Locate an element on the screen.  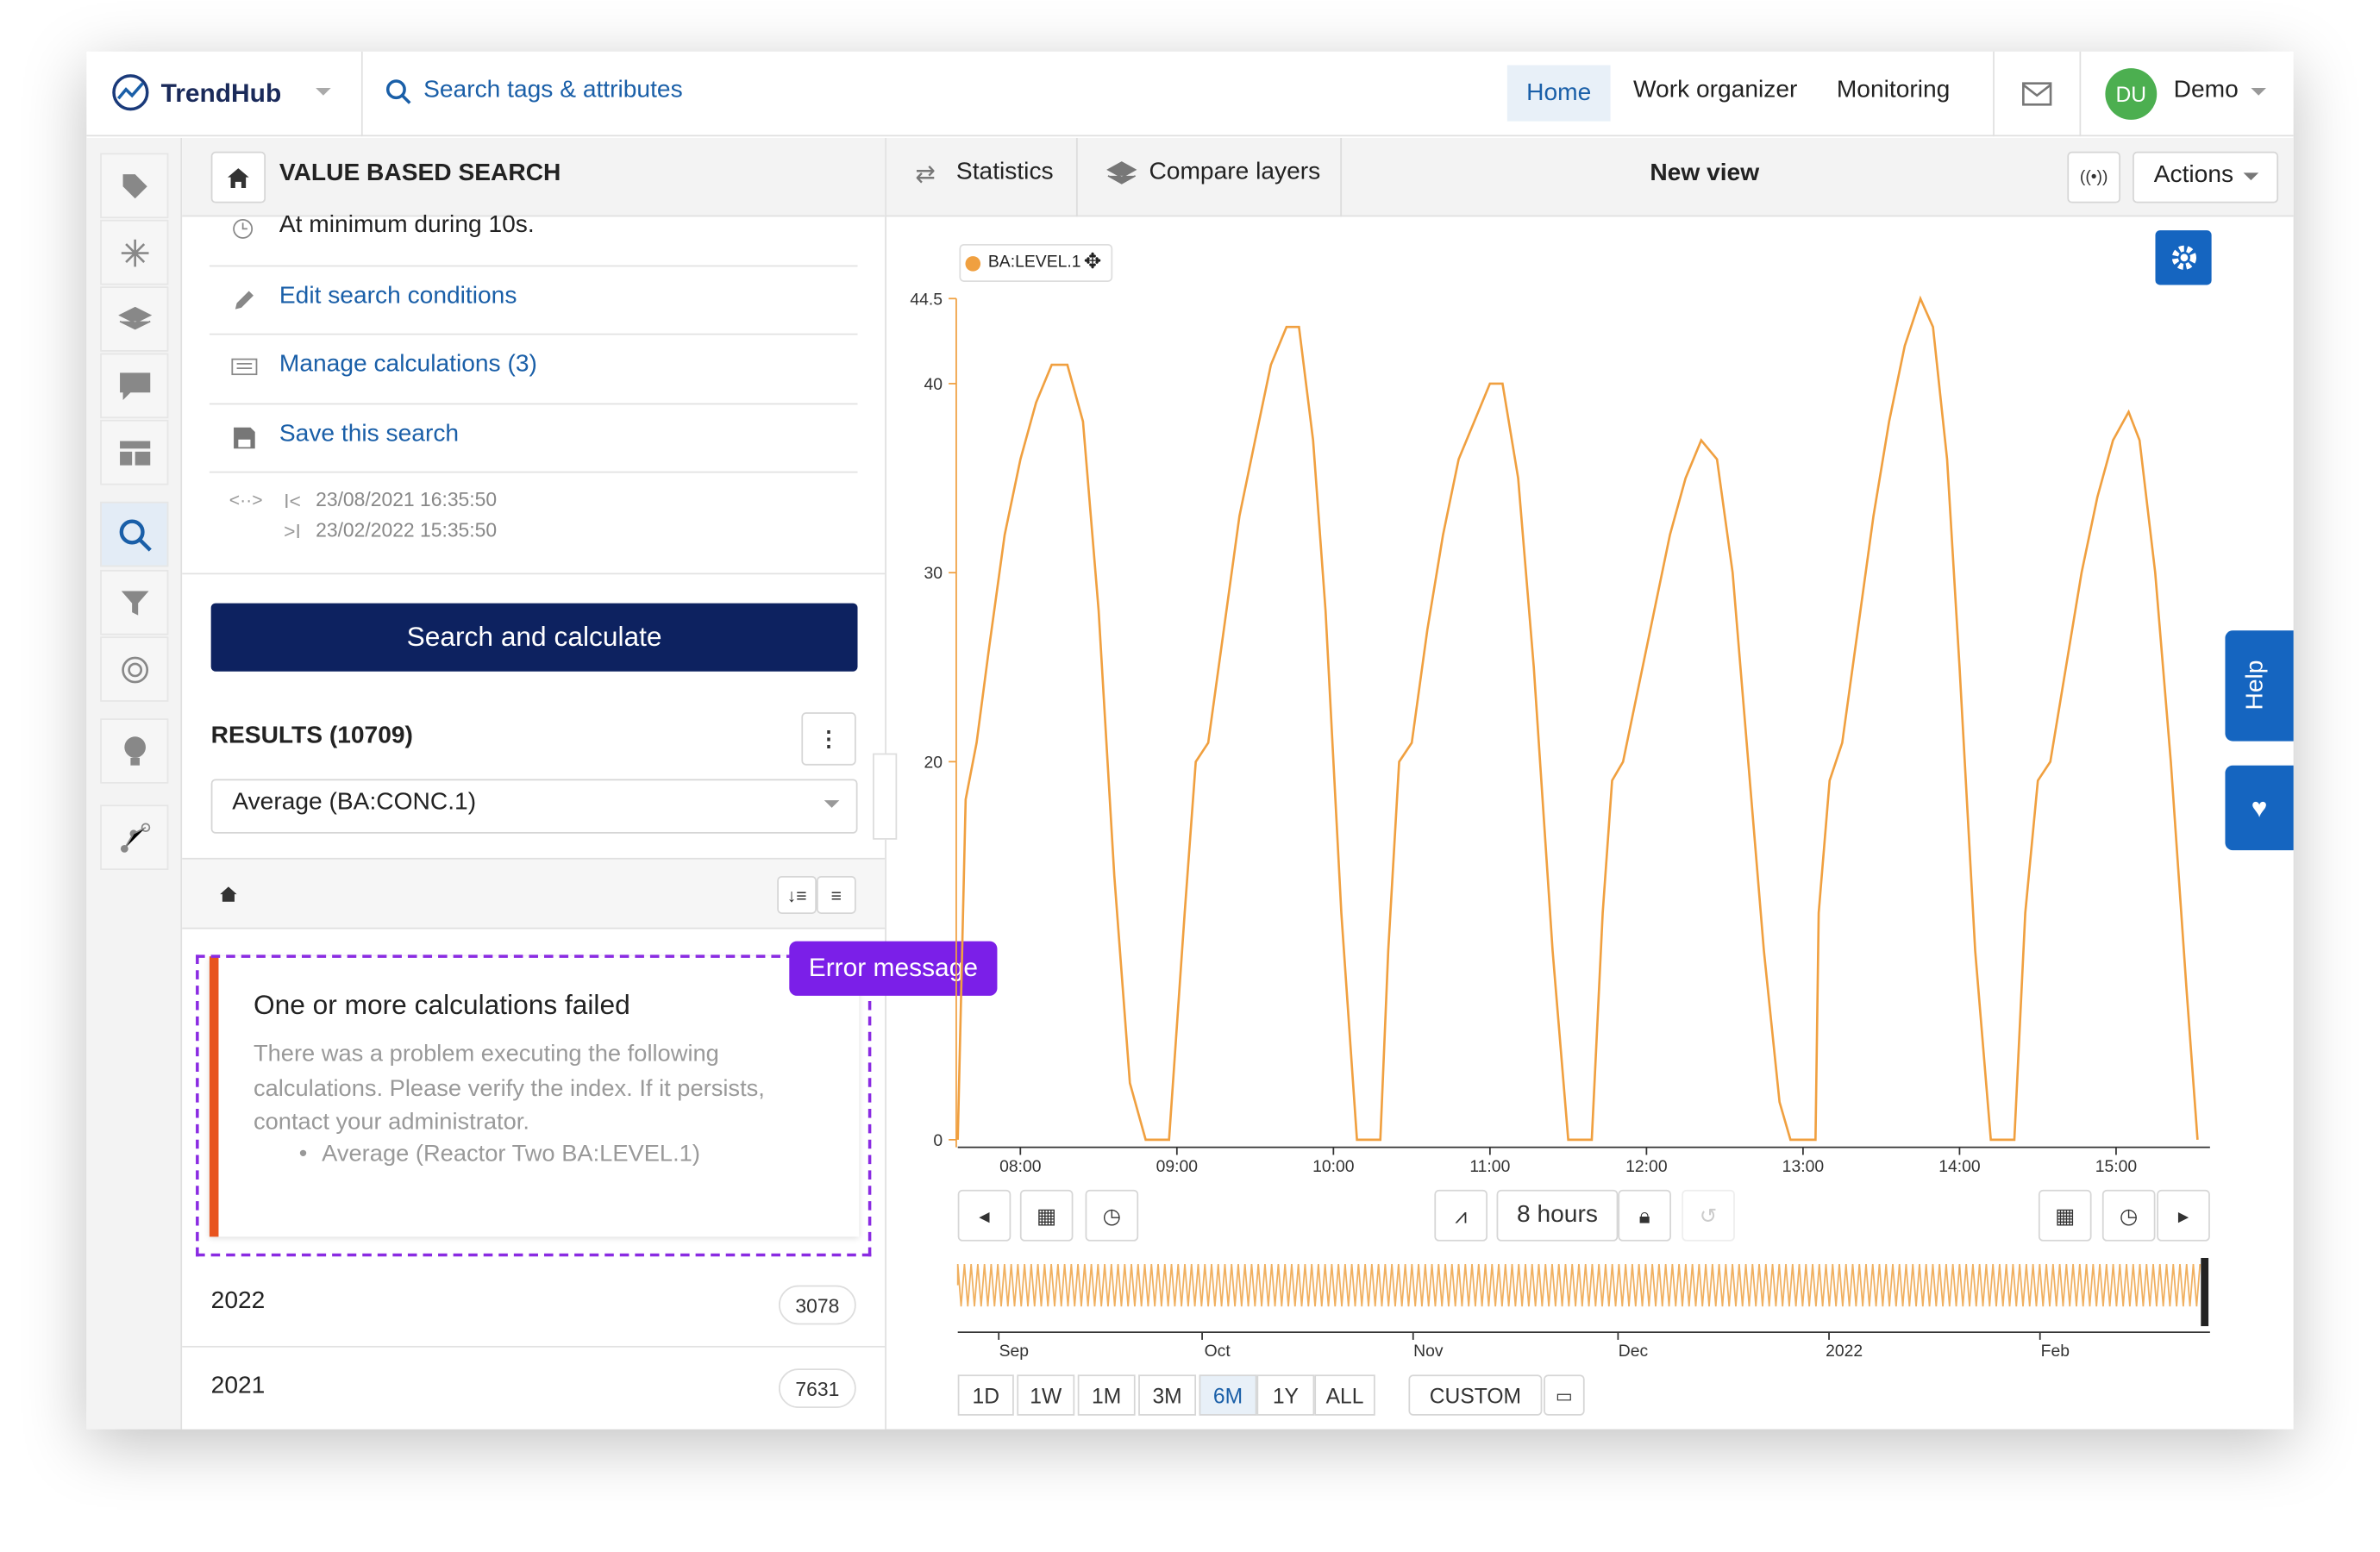
x-tick-label: 13:00 is located at coordinates (1803, 1166).